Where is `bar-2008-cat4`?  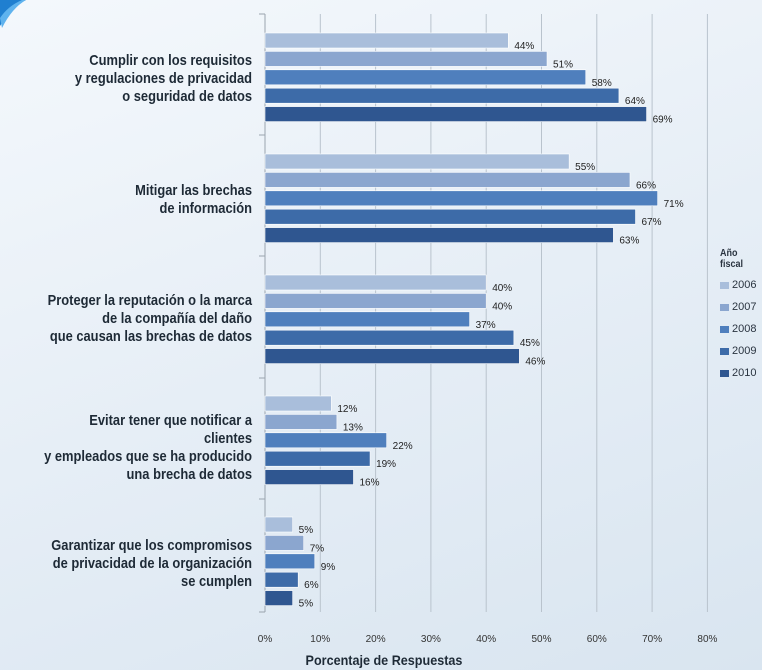 bar-2008-cat4 is located at coordinates (290, 561).